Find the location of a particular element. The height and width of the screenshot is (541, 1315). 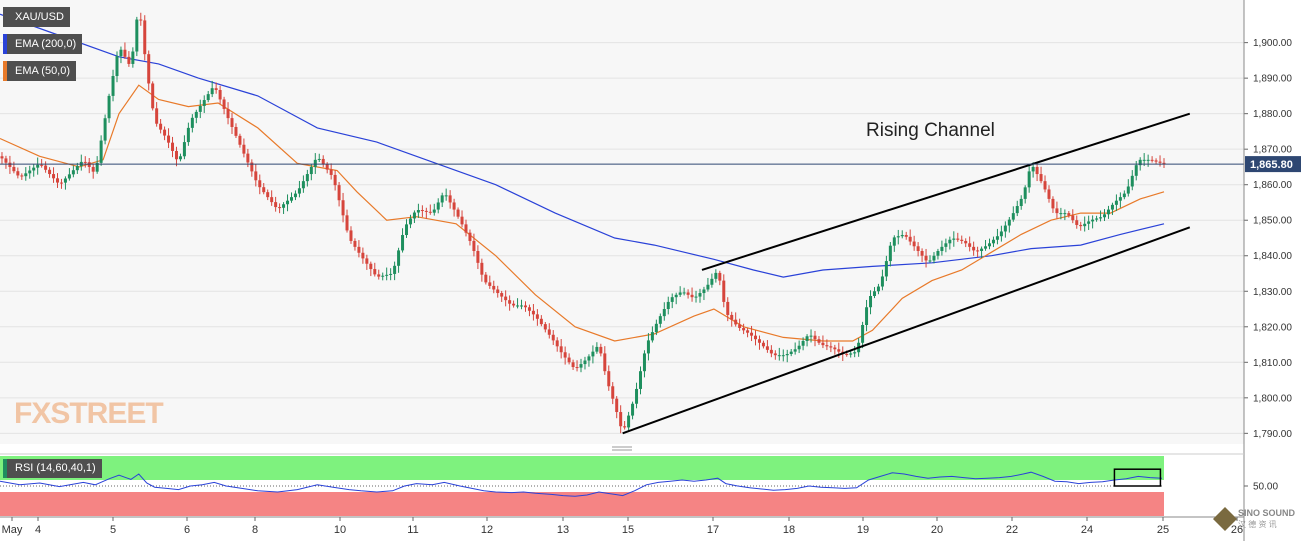

rsi-highlight-box is located at coordinates (1137, 477).